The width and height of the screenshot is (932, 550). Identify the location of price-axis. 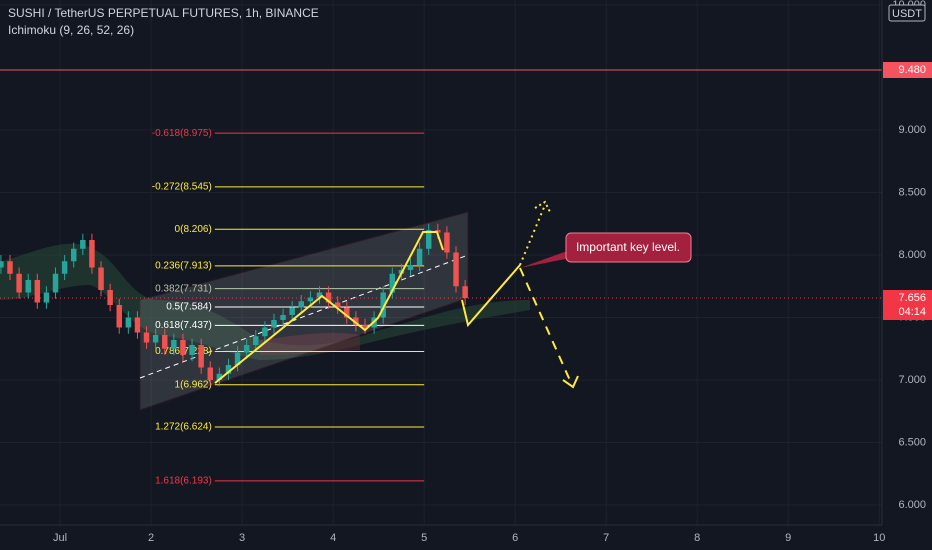
(907, 275).